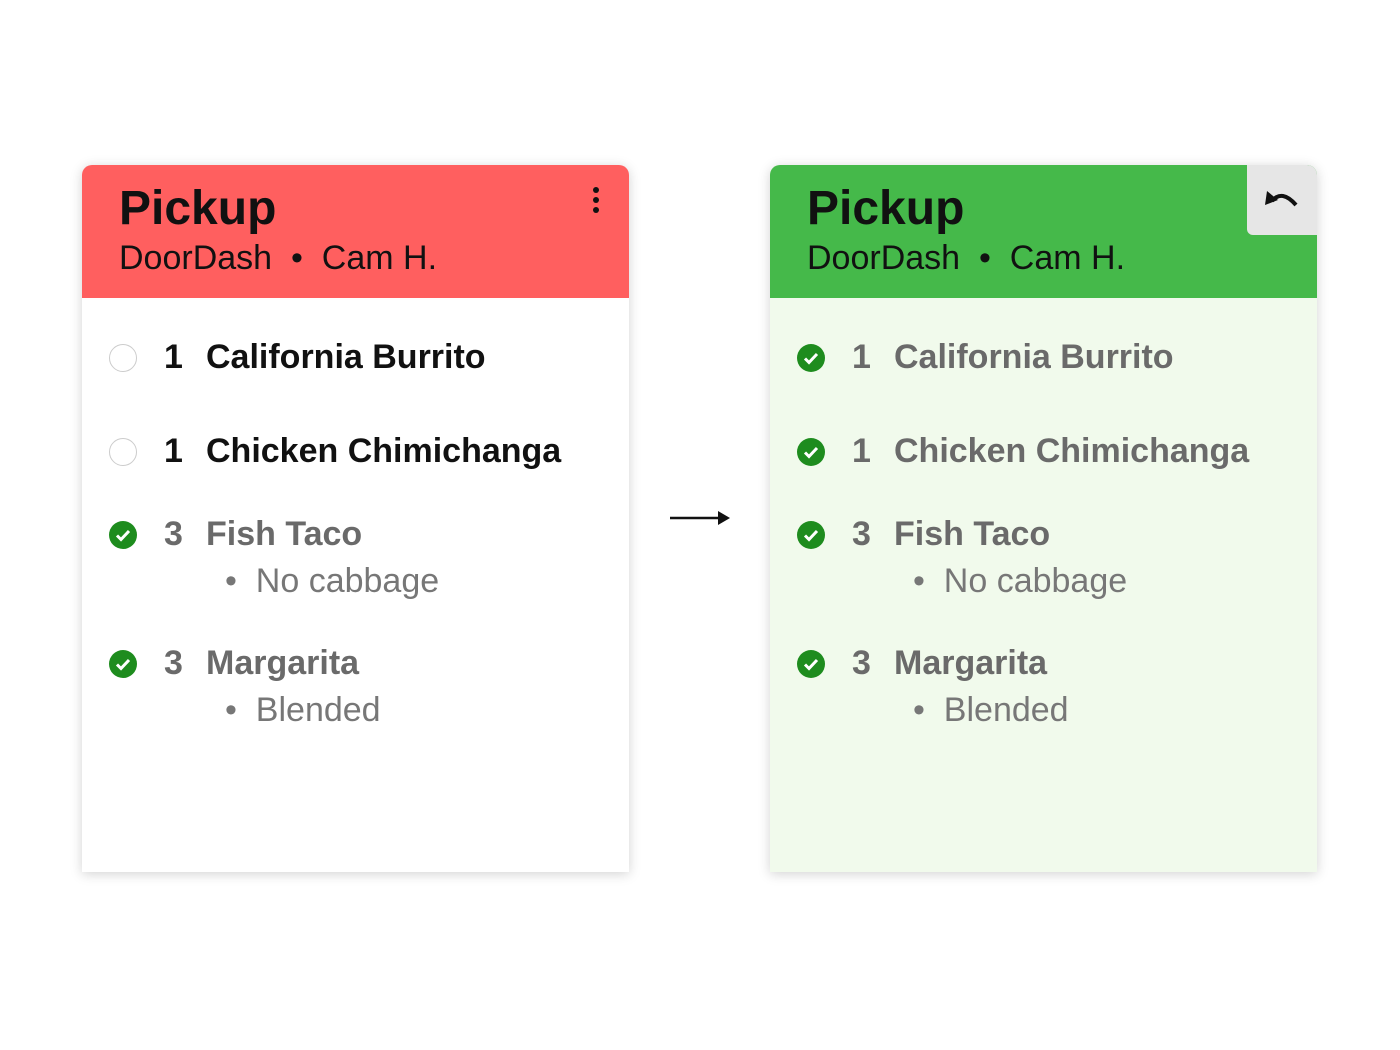 The image size is (1400, 1050). I want to click on arrow-right-icon, so click(700, 518).